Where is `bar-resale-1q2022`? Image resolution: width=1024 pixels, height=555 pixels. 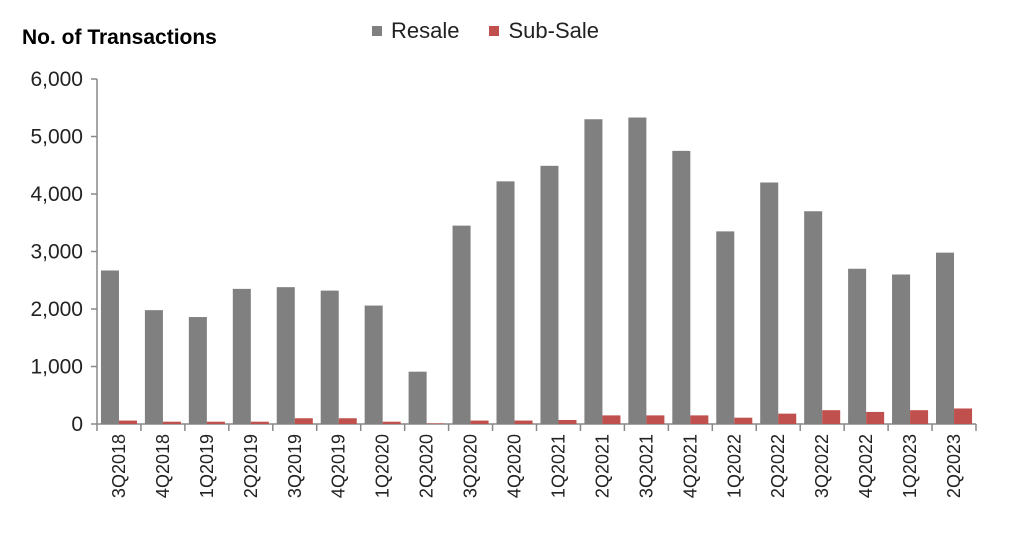 bar-resale-1q2022 is located at coordinates (725, 327).